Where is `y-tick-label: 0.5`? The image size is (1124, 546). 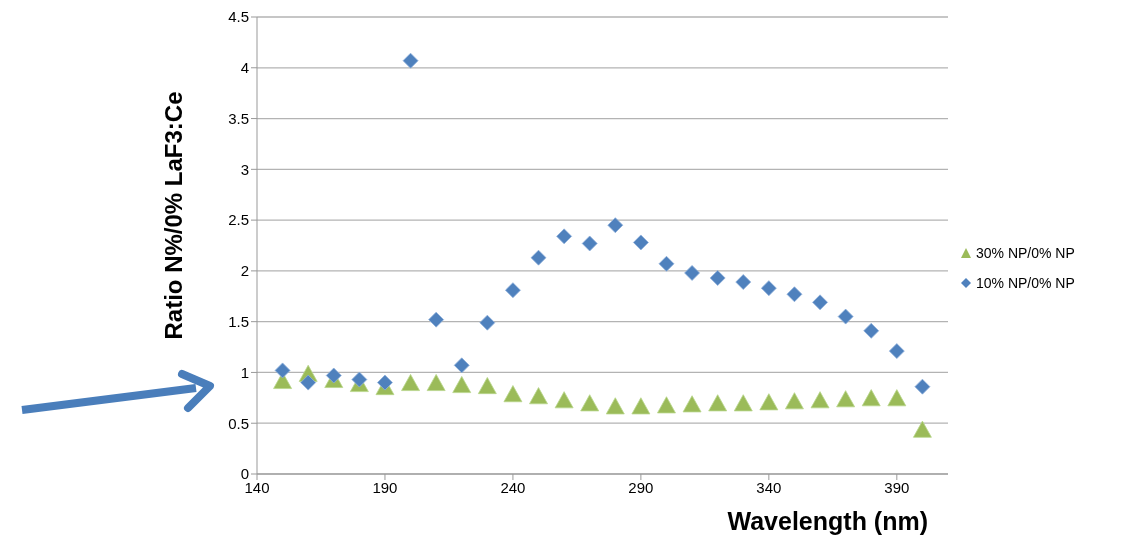 y-tick-label: 0.5 is located at coordinates (238, 423).